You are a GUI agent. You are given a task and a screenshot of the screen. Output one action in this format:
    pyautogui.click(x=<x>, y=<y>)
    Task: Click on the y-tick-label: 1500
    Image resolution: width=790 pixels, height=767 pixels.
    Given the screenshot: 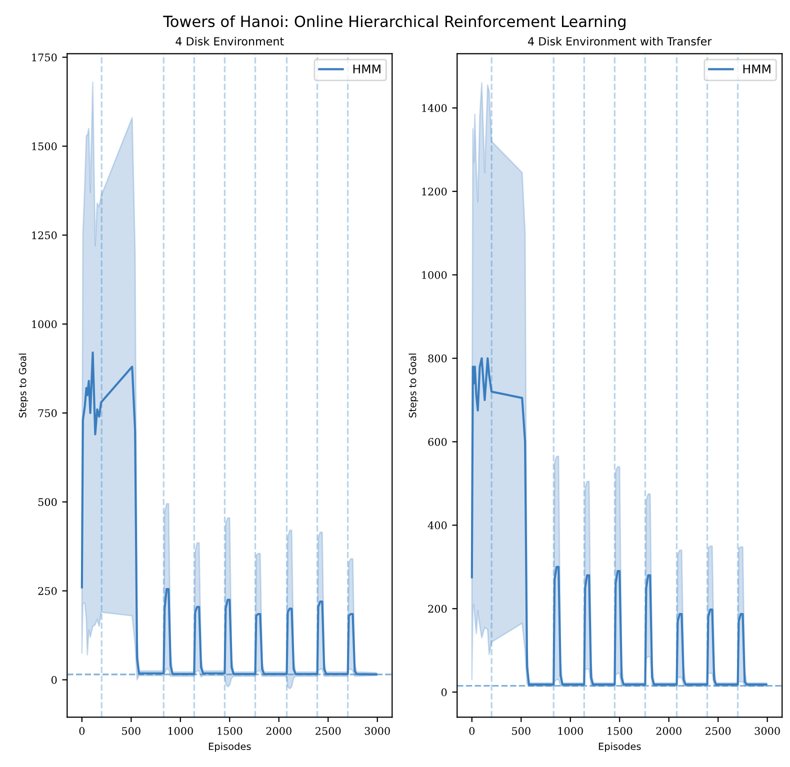 What is the action you would take?
    pyautogui.click(x=44, y=146)
    